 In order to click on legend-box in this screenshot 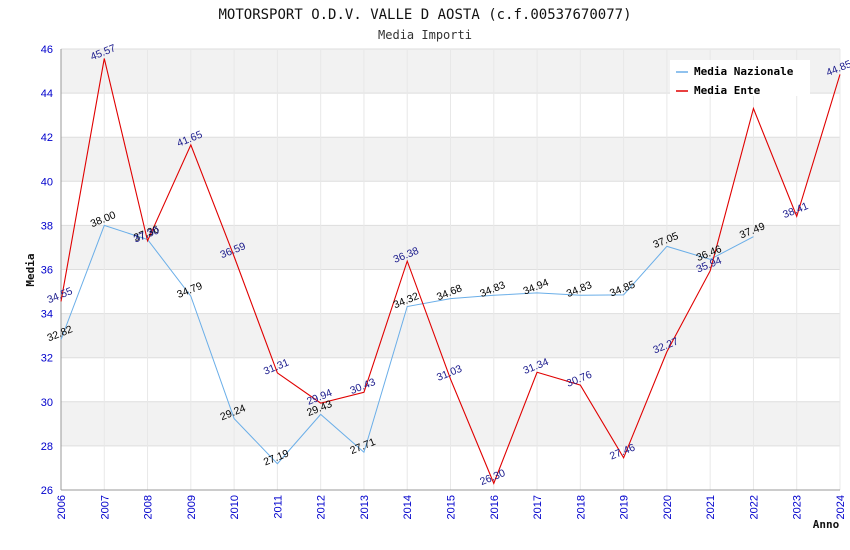, I will do `click(740, 78)`.